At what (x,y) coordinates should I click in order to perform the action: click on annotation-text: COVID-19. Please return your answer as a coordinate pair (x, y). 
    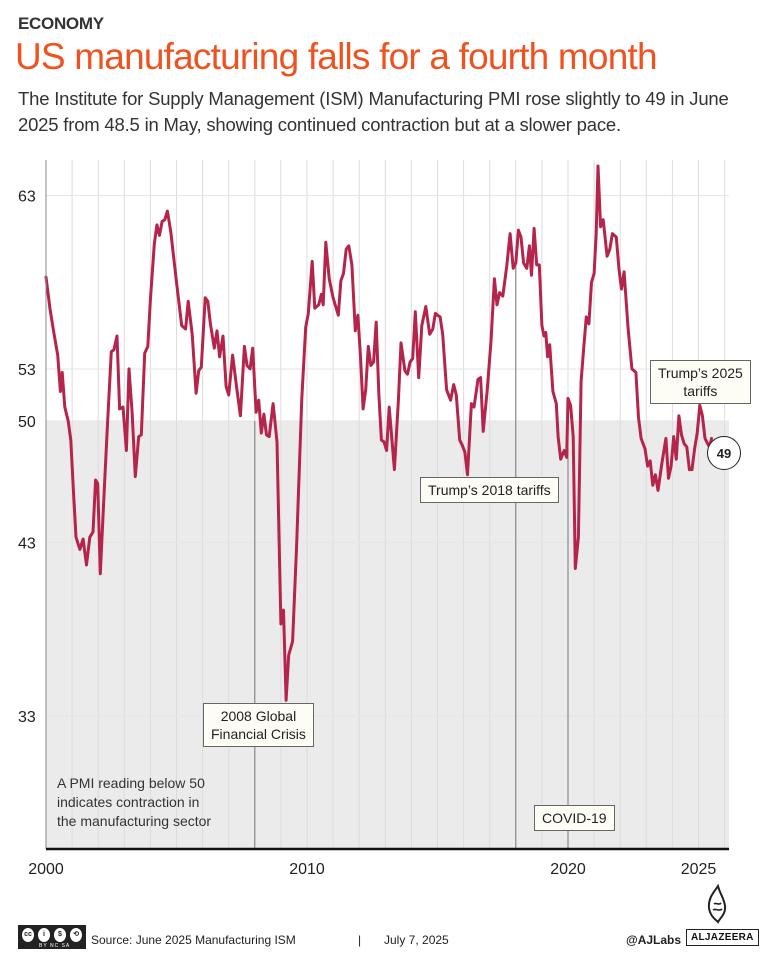
    Looking at the image, I should click on (574, 818).